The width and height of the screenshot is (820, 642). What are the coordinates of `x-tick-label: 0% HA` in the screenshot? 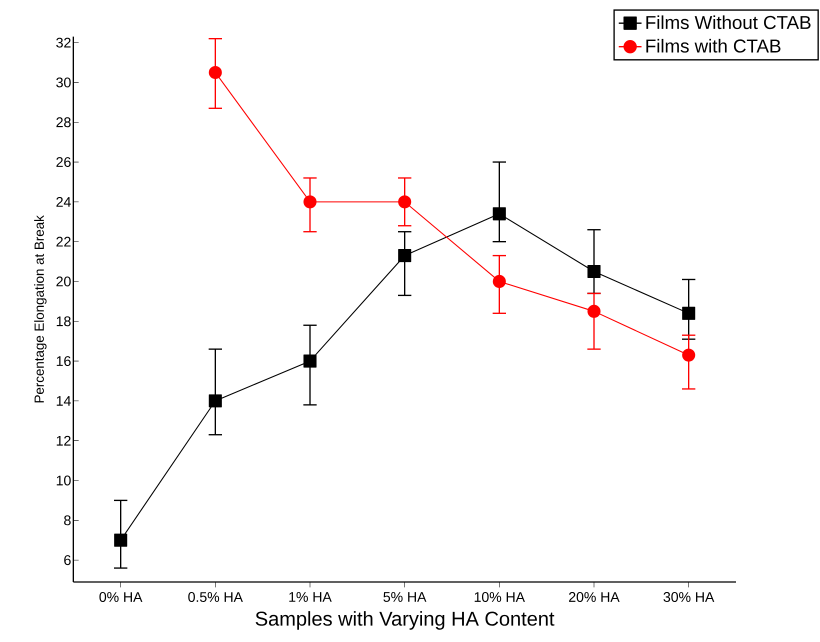 It's located at (120, 597).